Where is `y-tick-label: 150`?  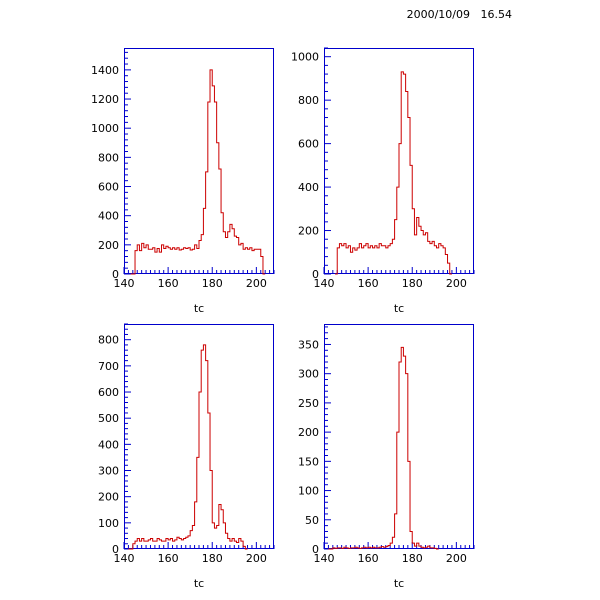 y-tick-label: 150 is located at coordinates (308, 461).